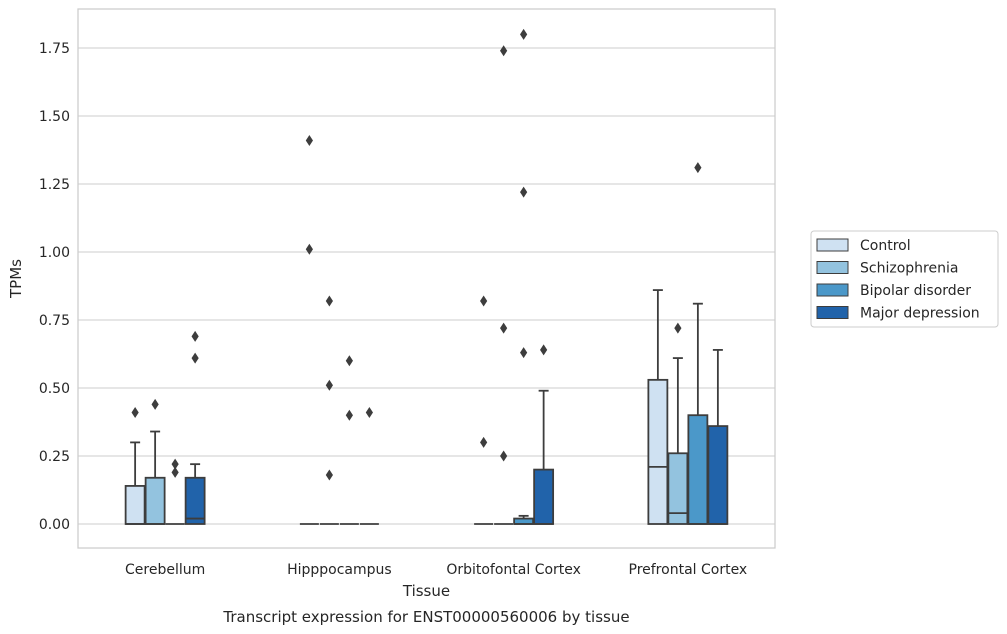  Describe the element at coordinates (54, 321) in the screenshot. I see `y-tick-label: 0.75` at that location.